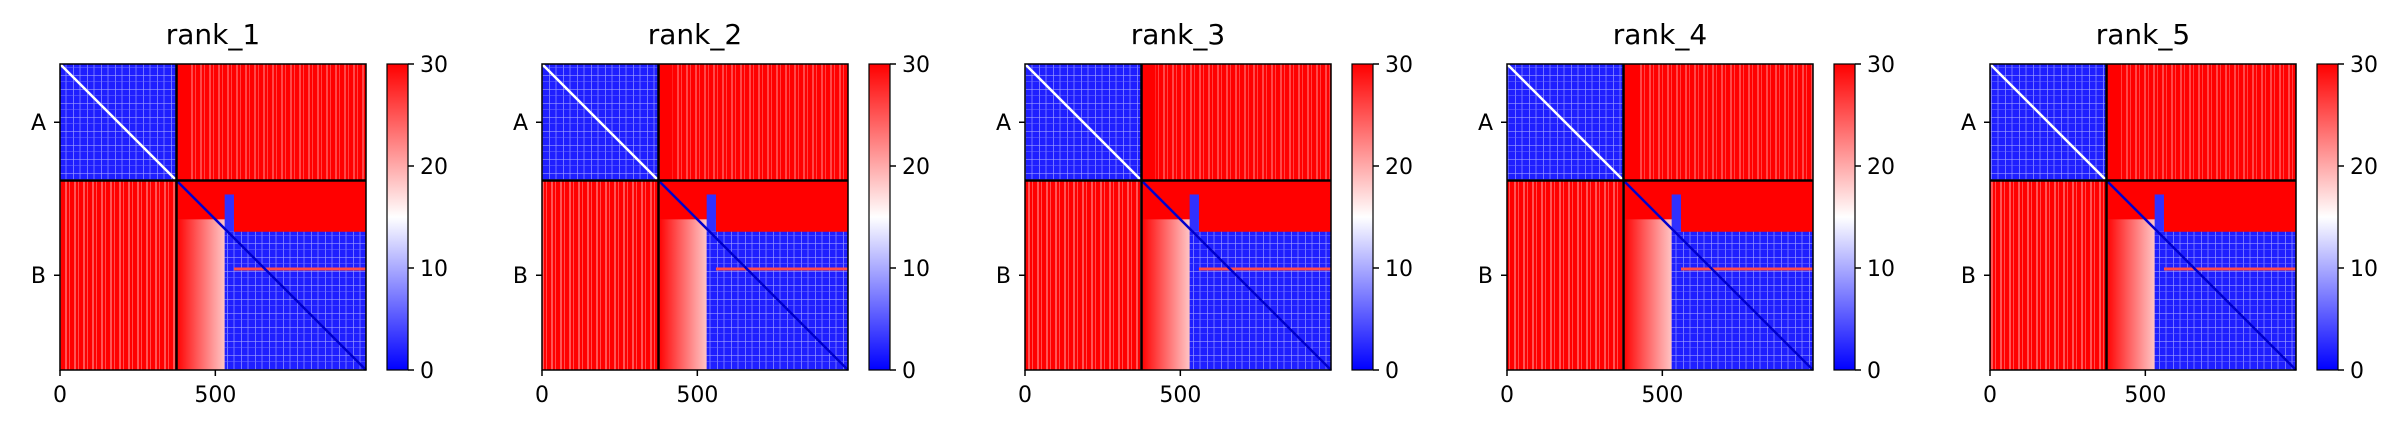 Image resolution: width=2401 pixels, height=438 pixels. I want to click on panel-title: rank_1, so click(213, 34).